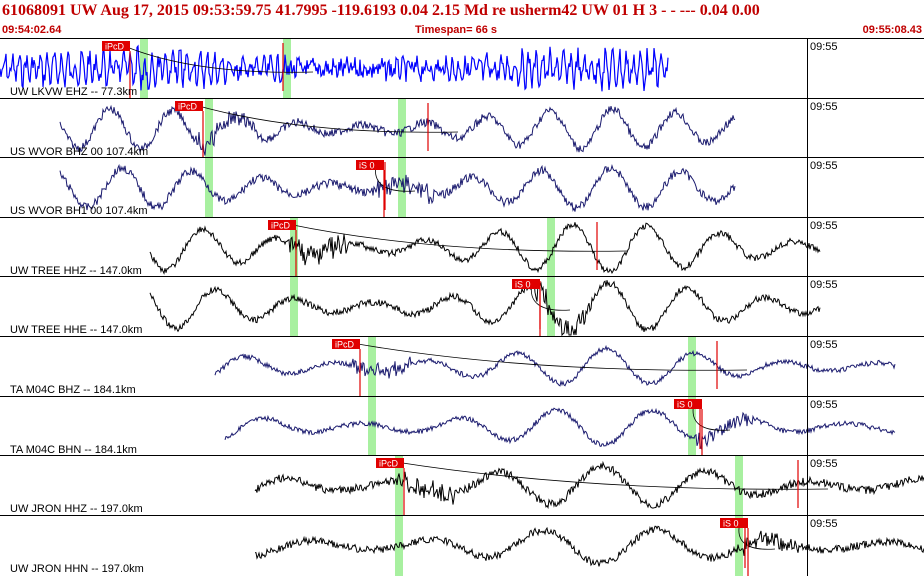 The image size is (924, 580). I want to click on trace-panel: iPcD 09:55 UW JRON HHZ -- 197.0km, so click(462, 485).